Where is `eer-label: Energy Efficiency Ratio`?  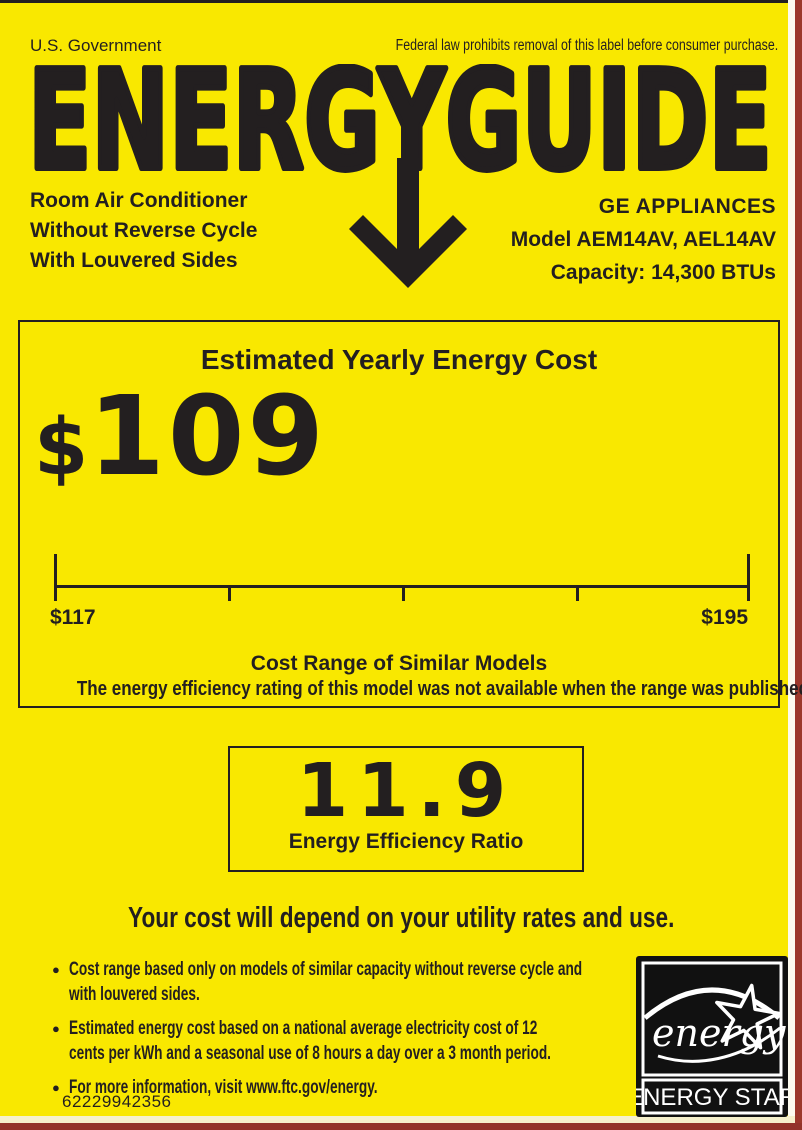 eer-label: Energy Efficiency Ratio is located at coordinates (406, 841).